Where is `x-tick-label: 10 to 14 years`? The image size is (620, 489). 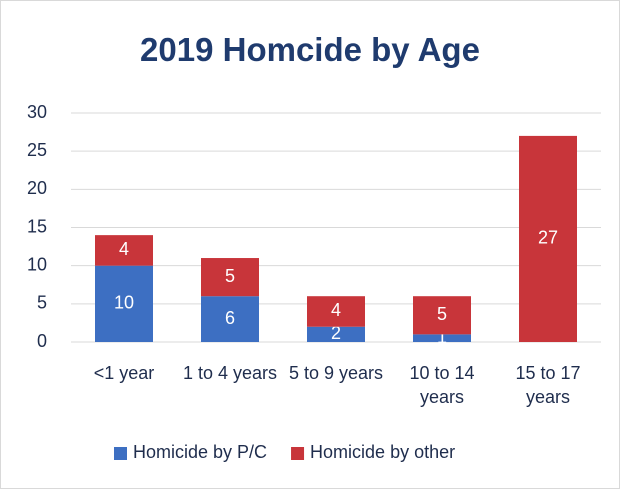 x-tick-label: 10 to 14 years is located at coordinates (442, 385).